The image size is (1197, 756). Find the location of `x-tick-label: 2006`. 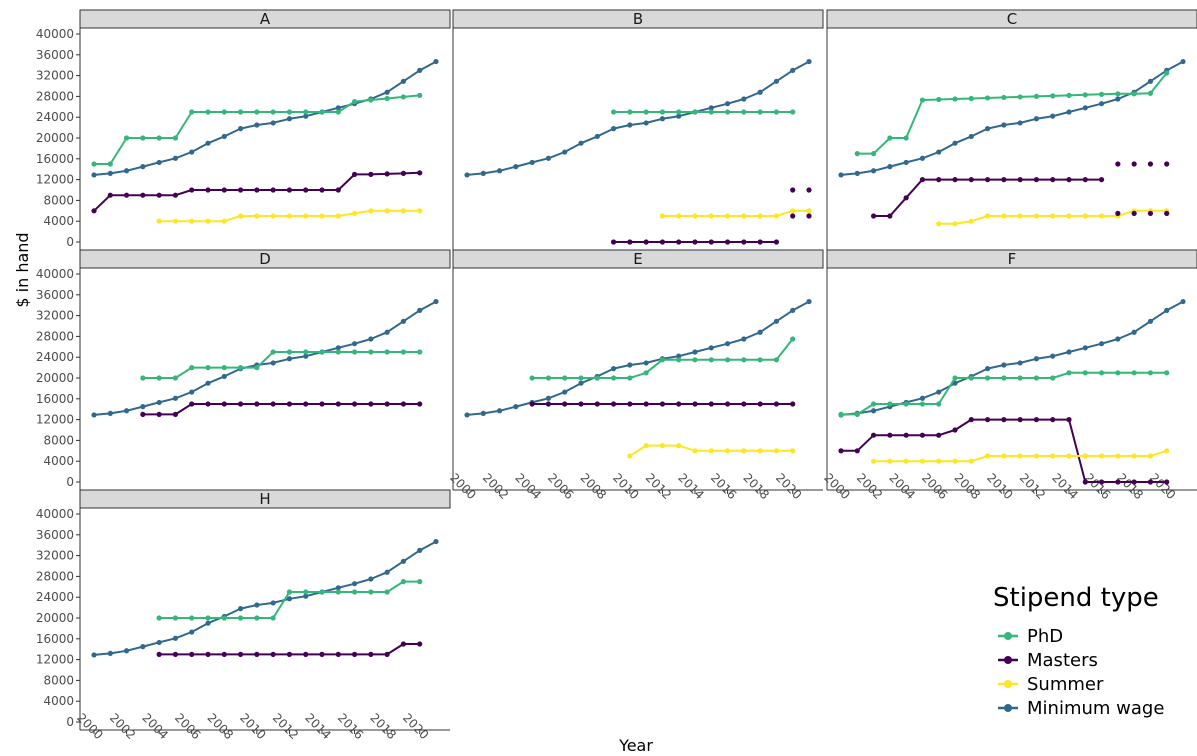

x-tick-label: 2006 is located at coordinates (934, 486).